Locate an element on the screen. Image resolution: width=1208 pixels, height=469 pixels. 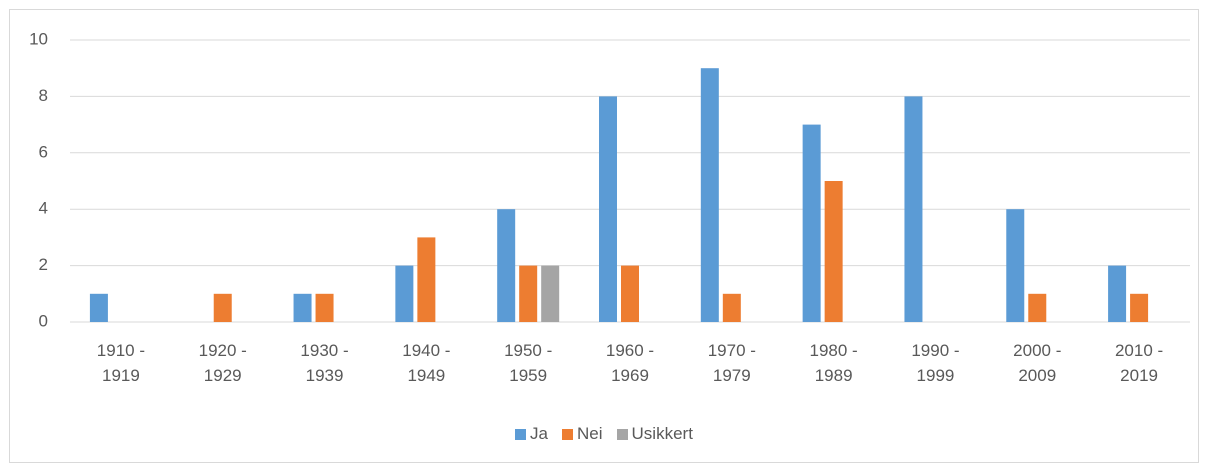
legend-item: Ja is located at coordinates (531, 434).